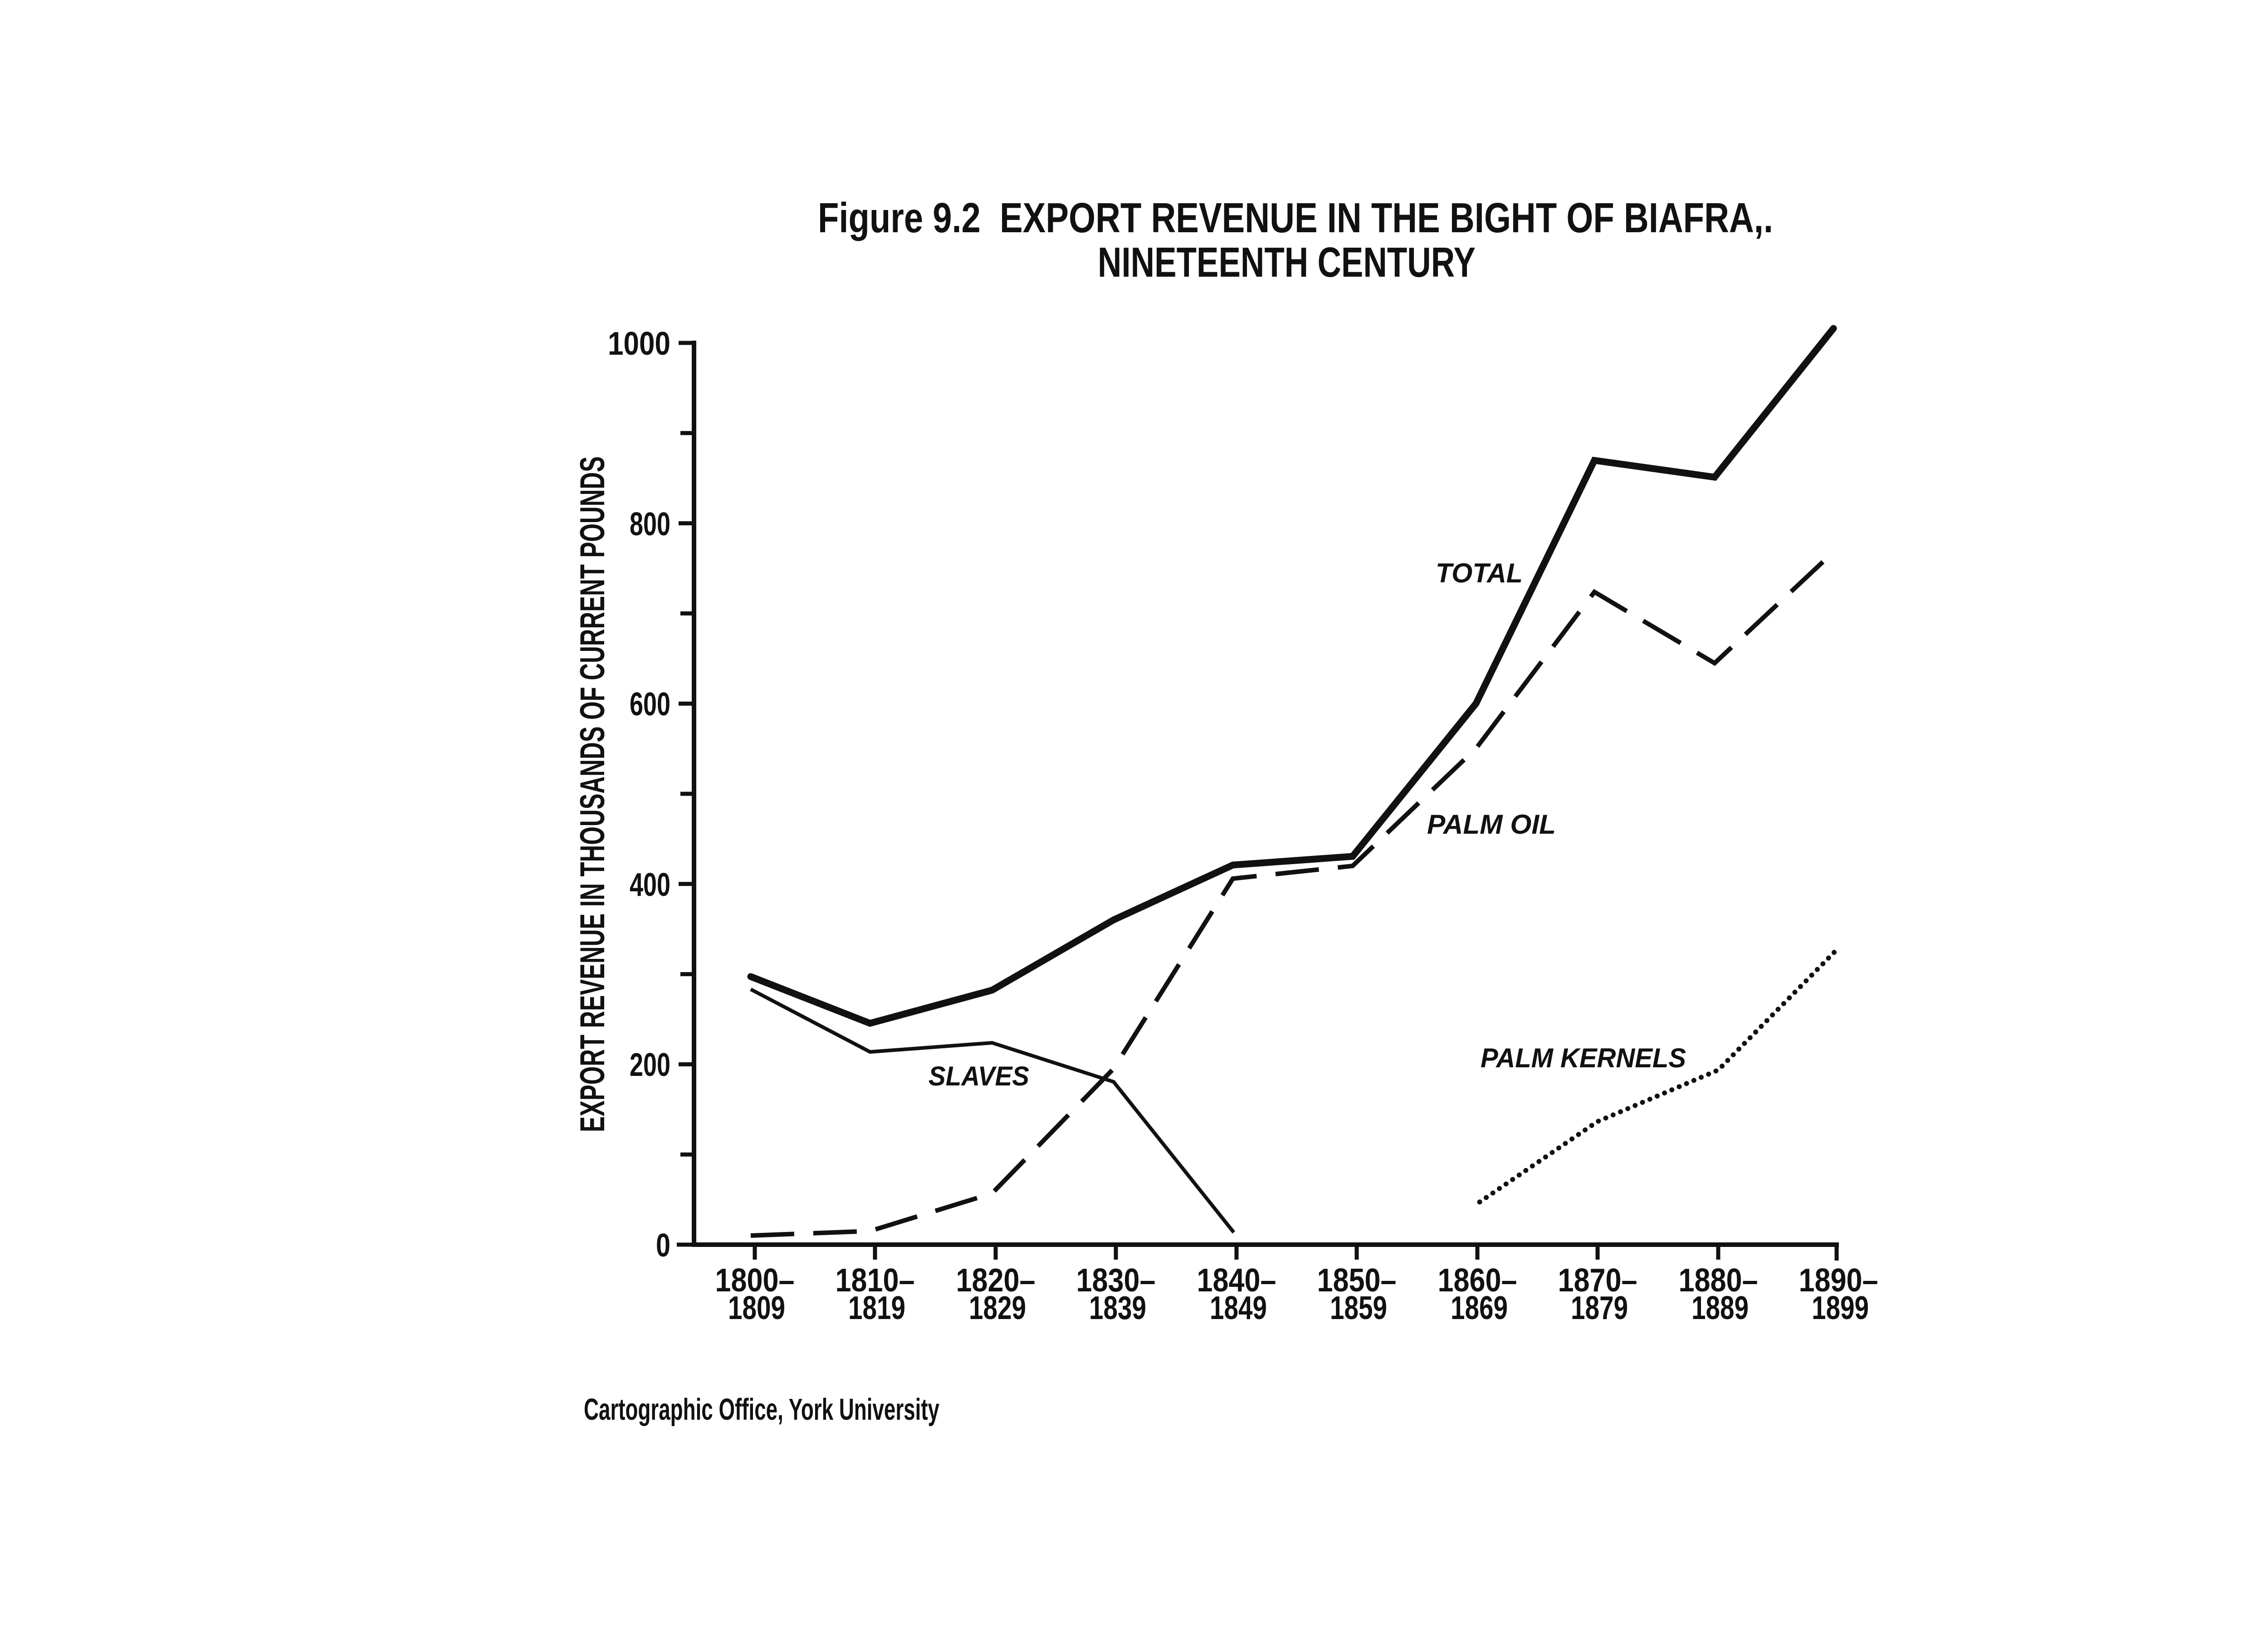 This screenshot has width=2268, height=1642. Describe the element at coordinates (1598, 1280) in the screenshot. I see `svg-text: 1870–` at that location.